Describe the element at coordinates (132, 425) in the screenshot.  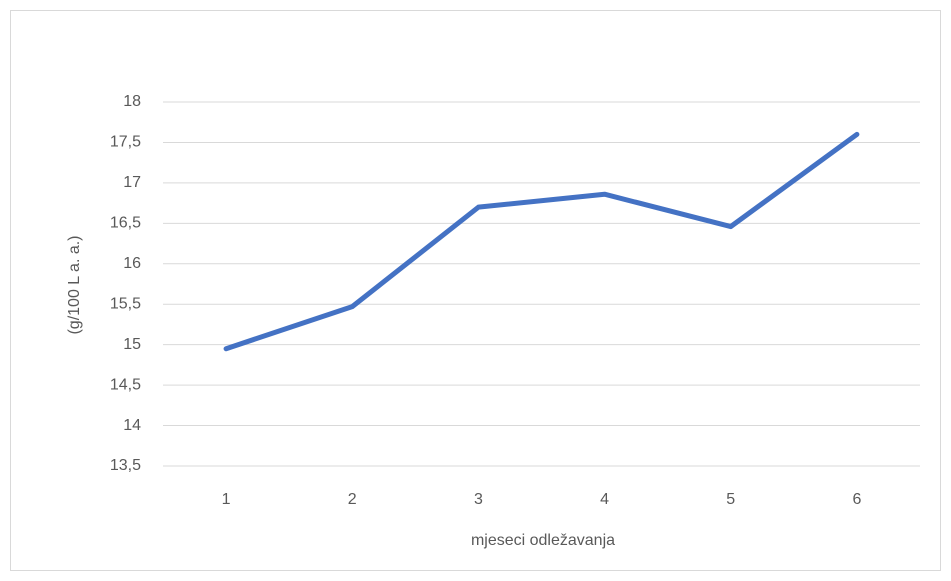
I see `y-tick-label: 14` at that location.